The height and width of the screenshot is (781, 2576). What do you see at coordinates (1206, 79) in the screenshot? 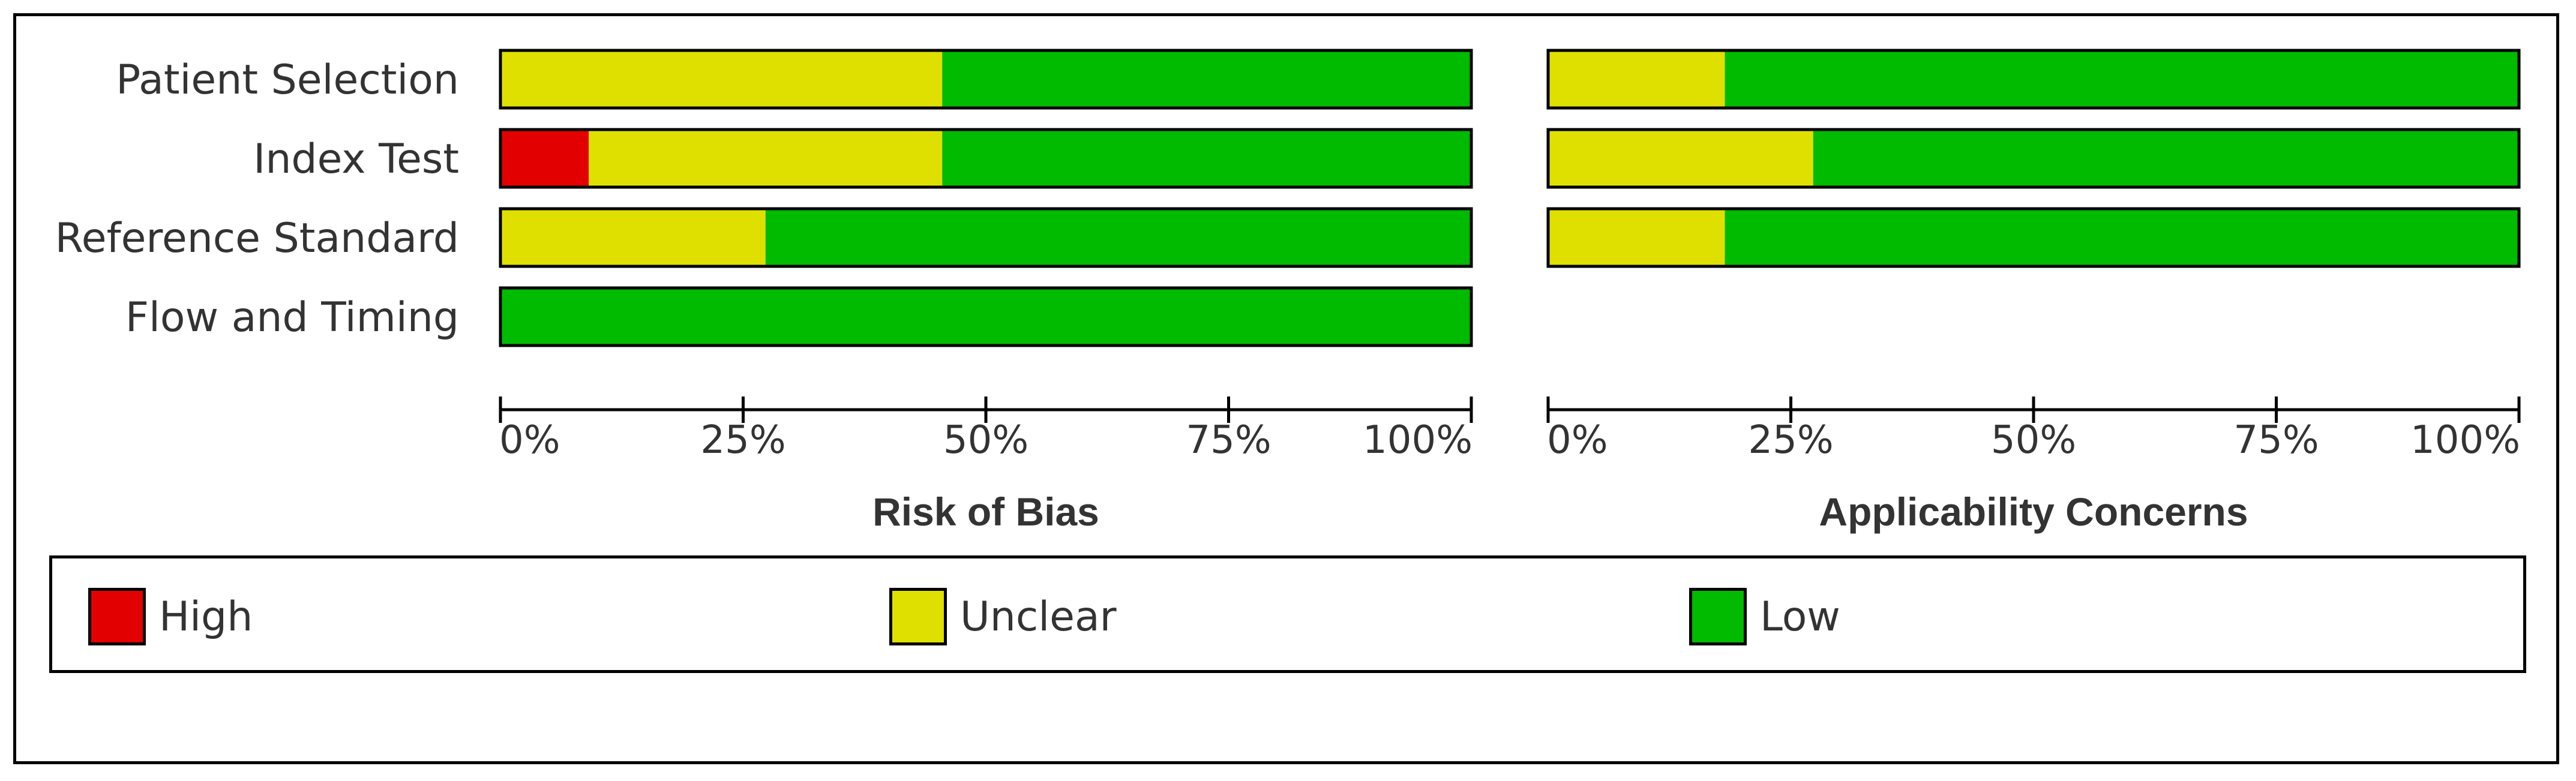
I see `bar-risk-of-bias-patient-selection-low` at bounding box center [1206, 79].